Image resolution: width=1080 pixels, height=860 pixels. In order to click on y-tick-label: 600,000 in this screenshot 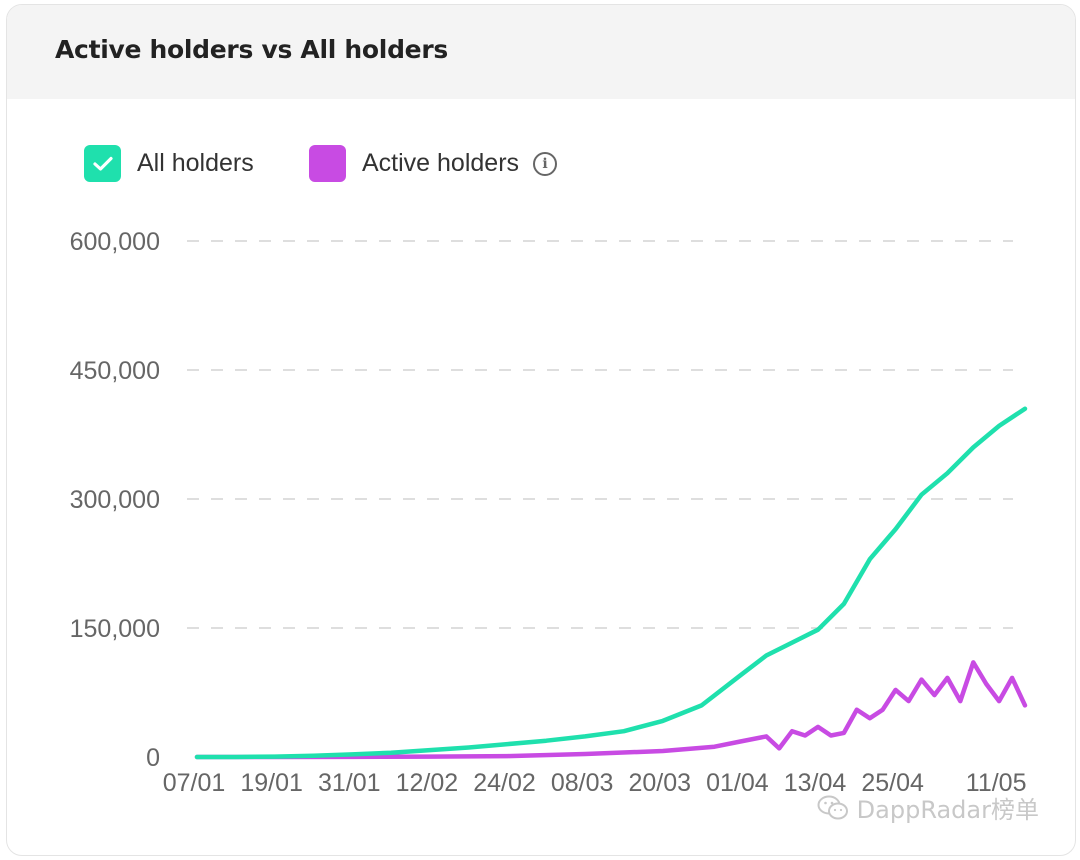, I will do `click(115, 242)`.